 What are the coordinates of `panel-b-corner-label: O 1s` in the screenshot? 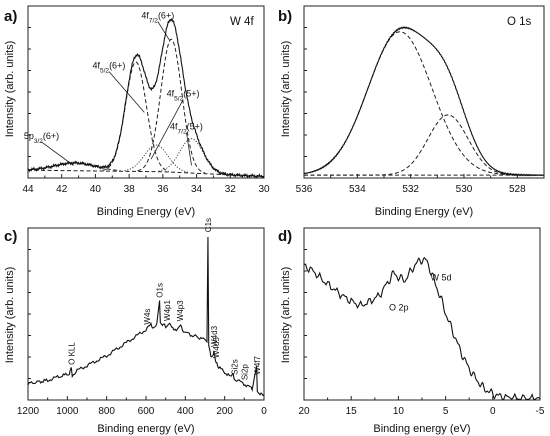 It's located at (519, 22).